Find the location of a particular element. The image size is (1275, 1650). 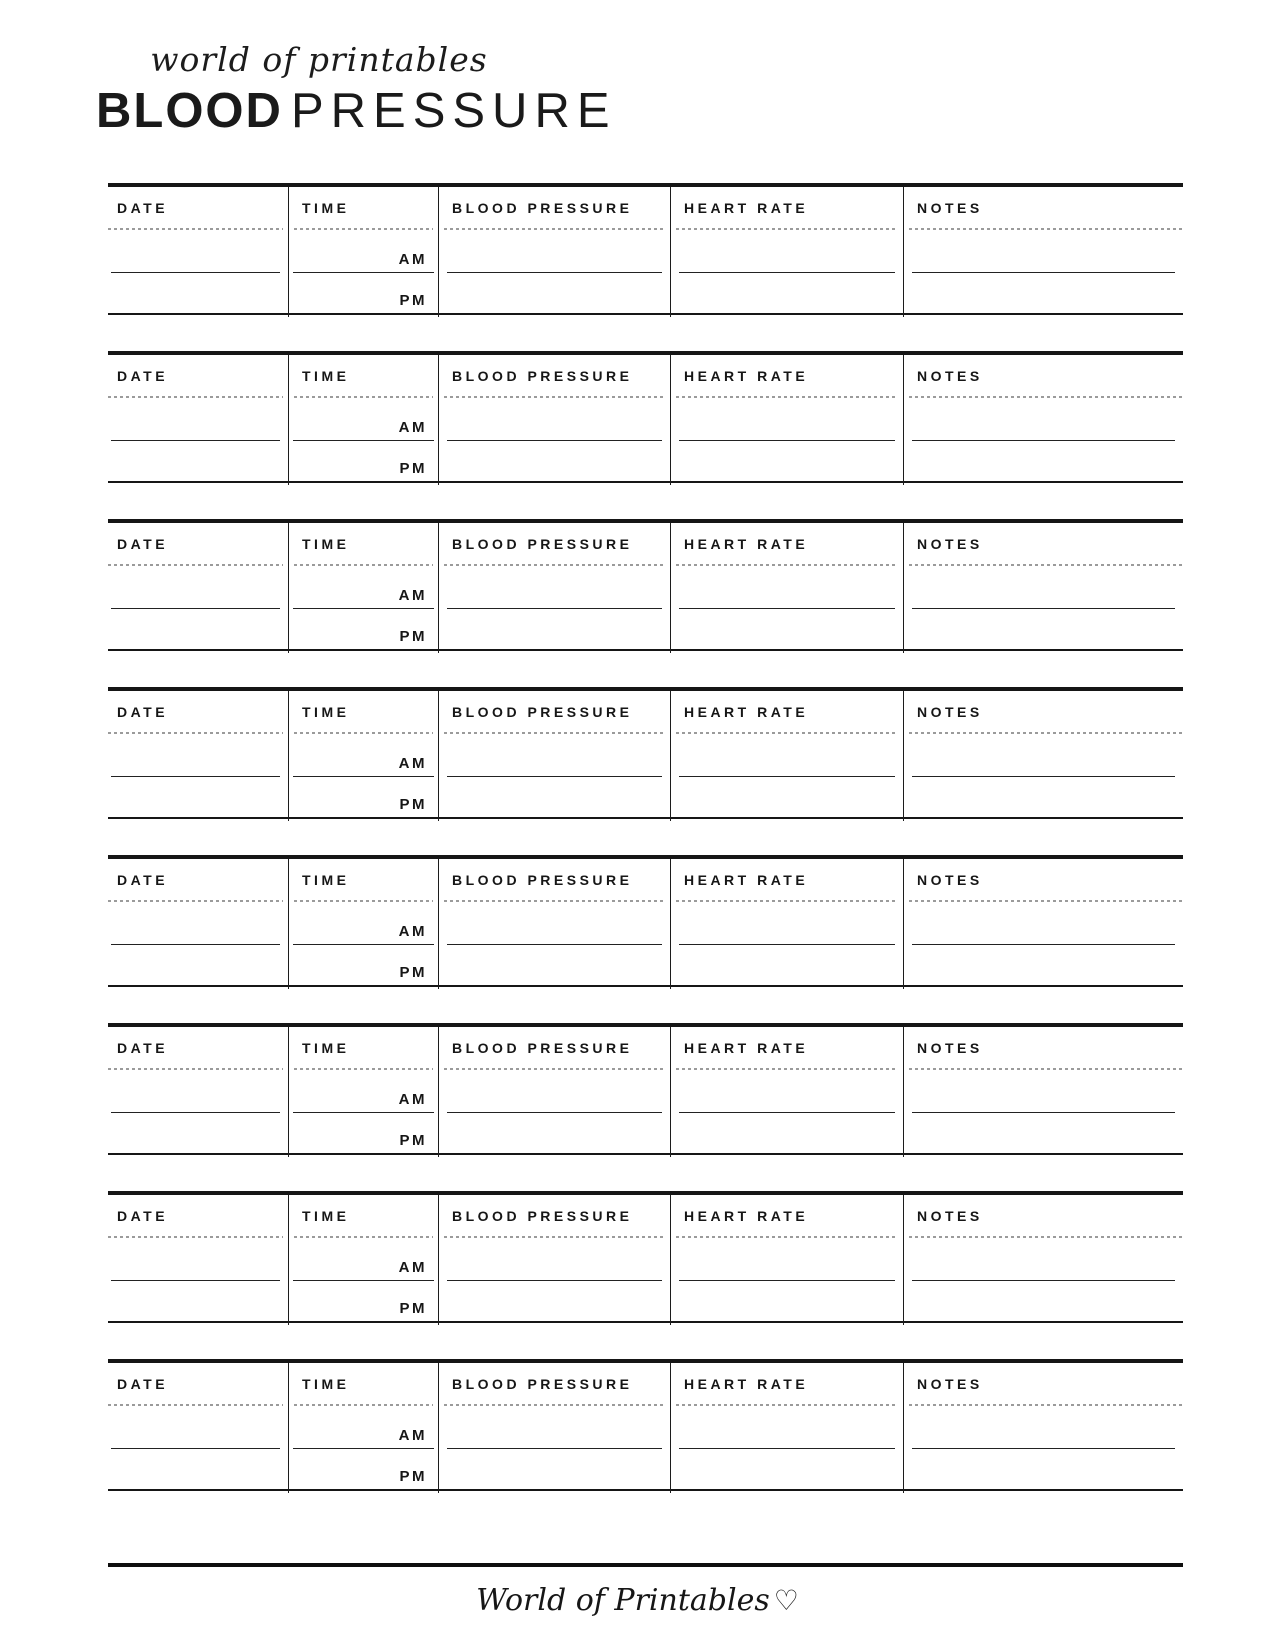

time-column: TIME AM PM is located at coordinates (363, 588).